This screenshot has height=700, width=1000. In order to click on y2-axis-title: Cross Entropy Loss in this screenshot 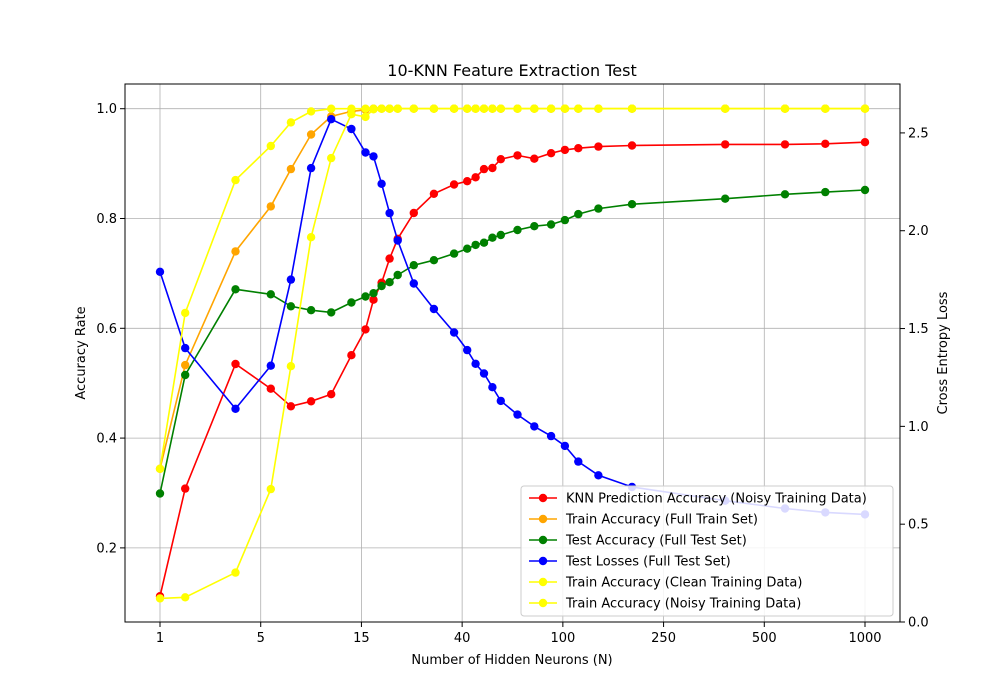, I will do `click(943, 352)`.